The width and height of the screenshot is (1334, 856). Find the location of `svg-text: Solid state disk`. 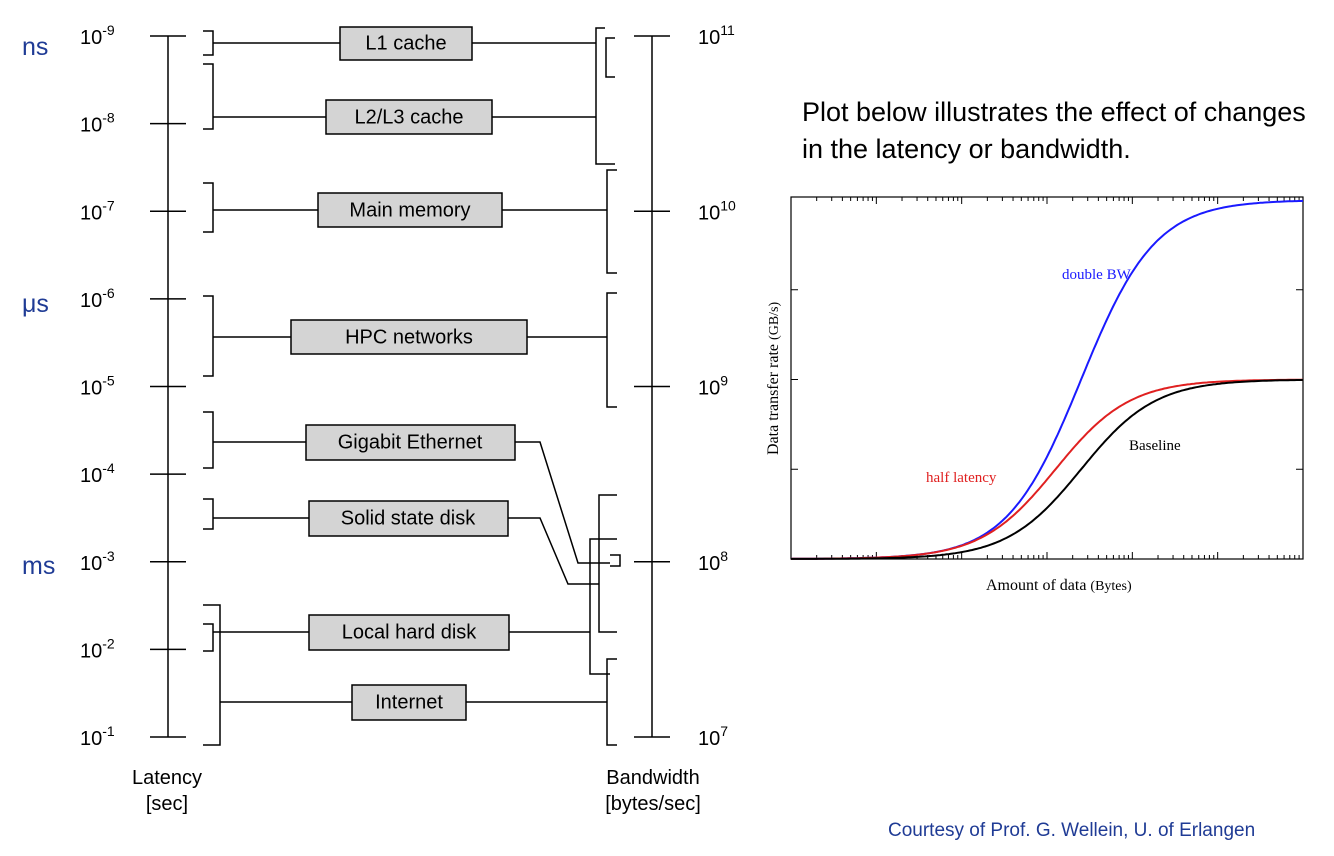

svg-text: Solid state disk is located at coordinates (409, 518).